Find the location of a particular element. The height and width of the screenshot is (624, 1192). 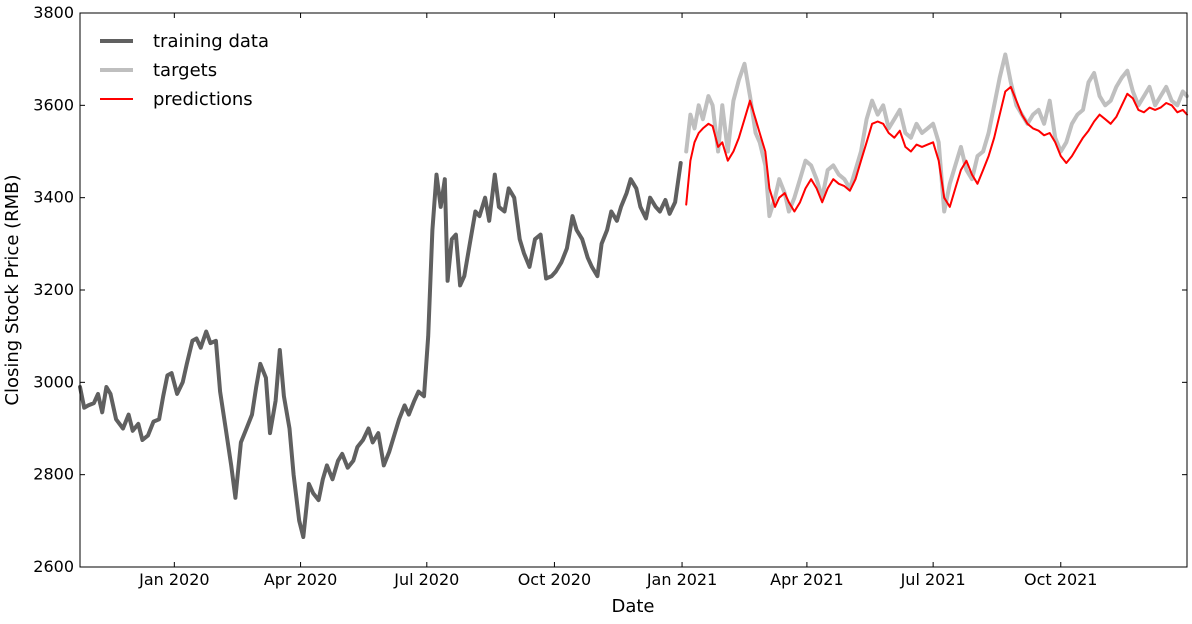

x-tick-label: Jan 2021 is located at coordinates (681, 579).